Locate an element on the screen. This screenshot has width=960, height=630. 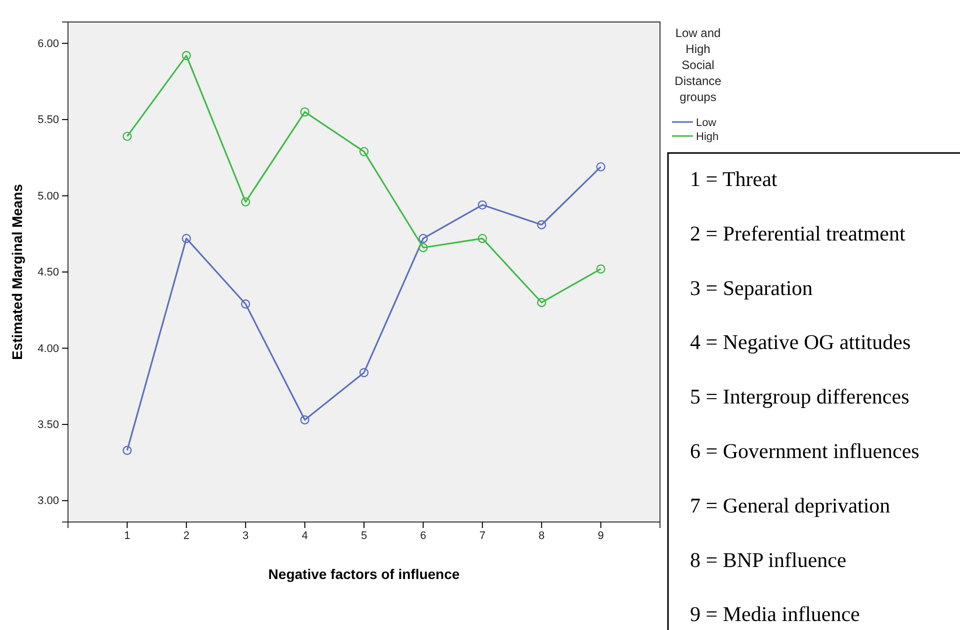
x-tick-label: 3 is located at coordinates (245, 536).